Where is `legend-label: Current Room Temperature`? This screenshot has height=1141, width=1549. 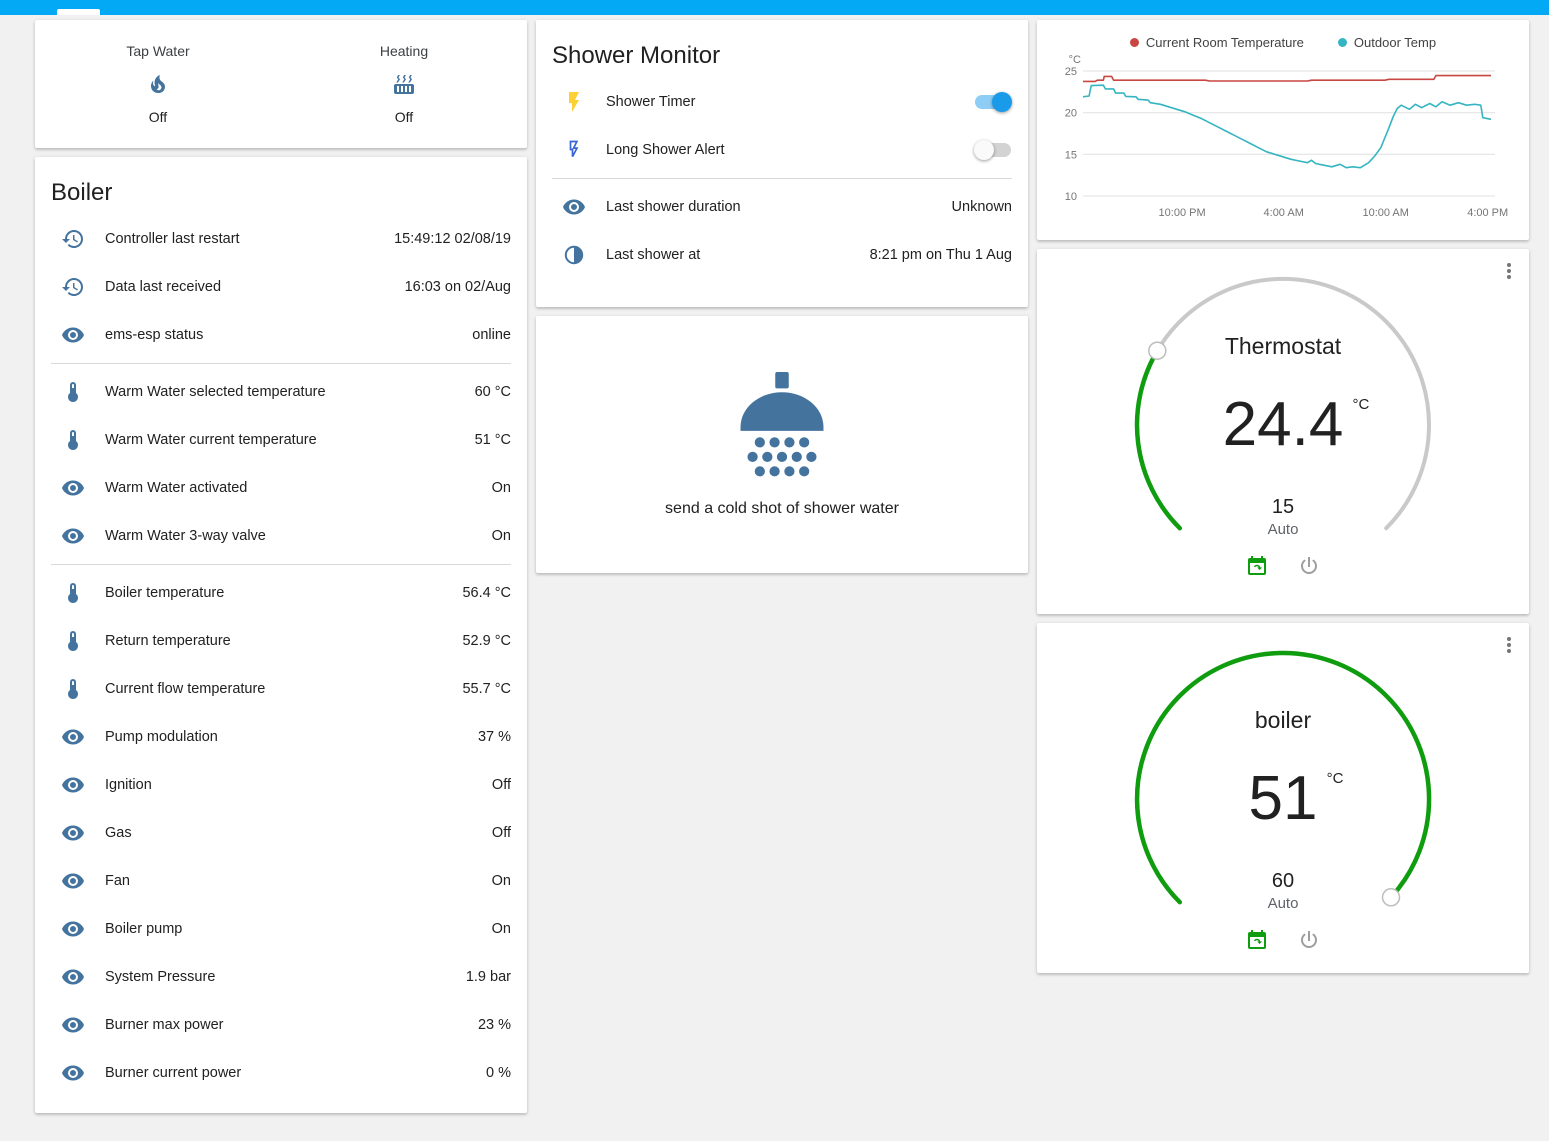 legend-label: Current Room Temperature is located at coordinates (1224, 42).